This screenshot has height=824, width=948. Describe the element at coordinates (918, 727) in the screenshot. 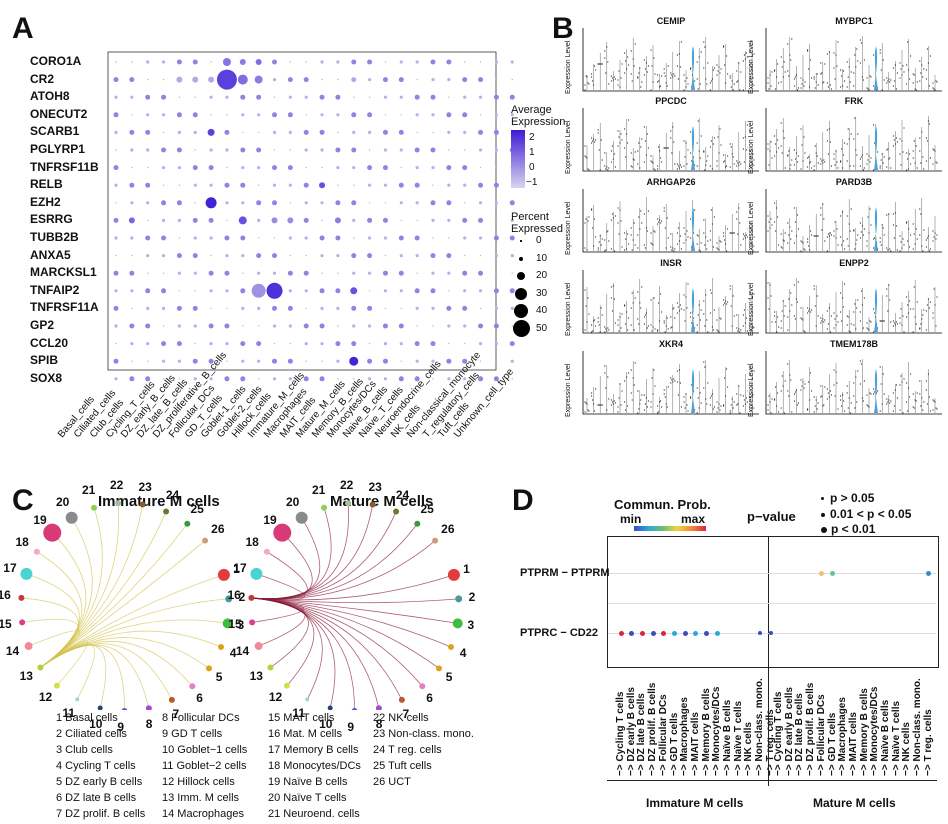

I see `x-axis-label: −> Non-class. mono.` at that location.